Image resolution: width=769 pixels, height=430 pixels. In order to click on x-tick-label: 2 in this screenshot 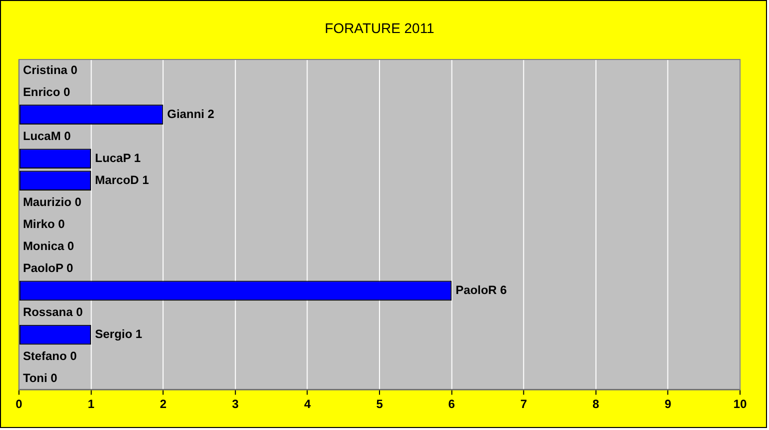, I will do `click(163, 404)`.